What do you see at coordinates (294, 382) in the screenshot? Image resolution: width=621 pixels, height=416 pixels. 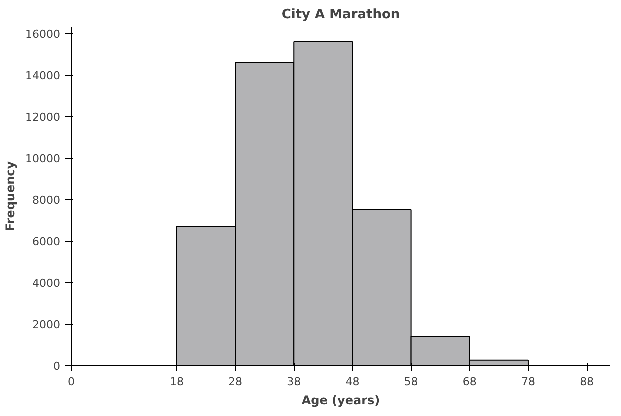 I see `x-tick-label: 38` at bounding box center [294, 382].